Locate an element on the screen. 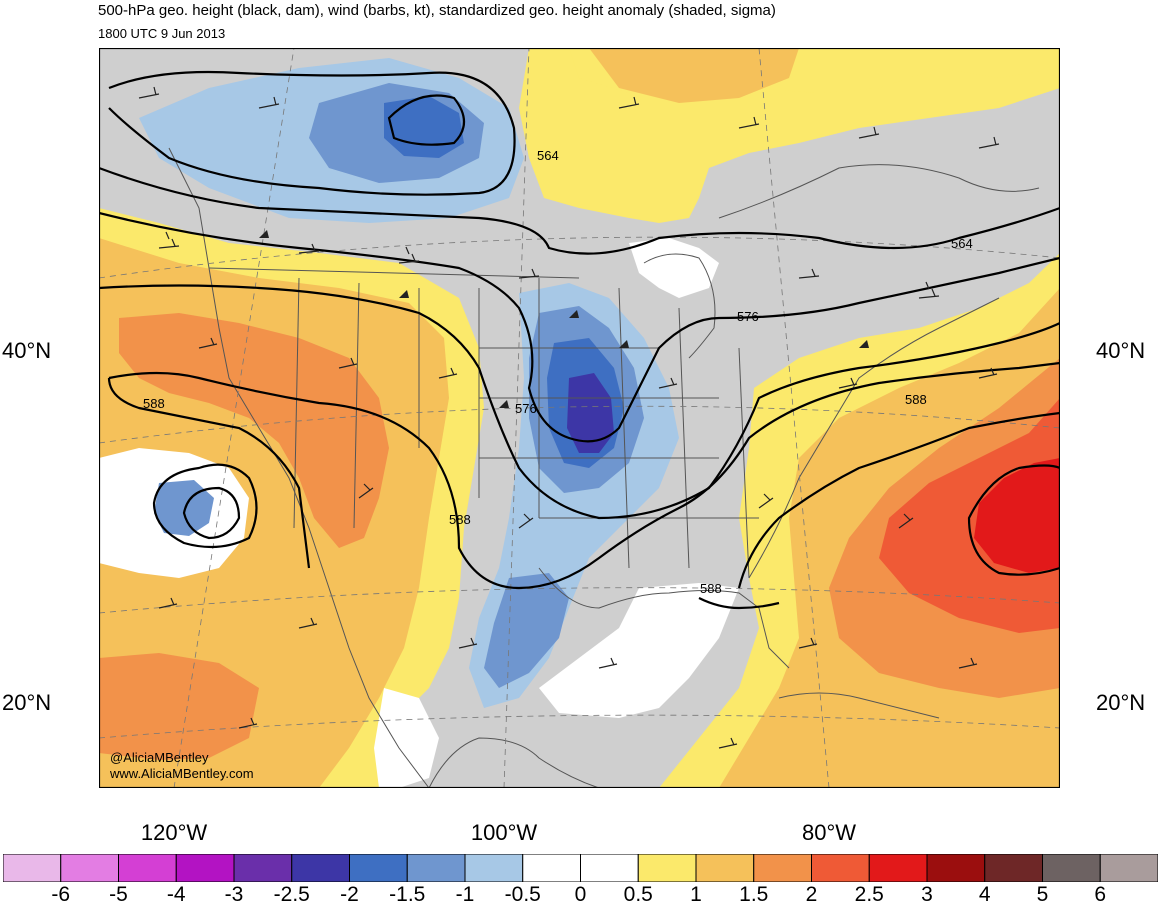  negative-anomaly-pacific-low is located at coordinates (184, 508).